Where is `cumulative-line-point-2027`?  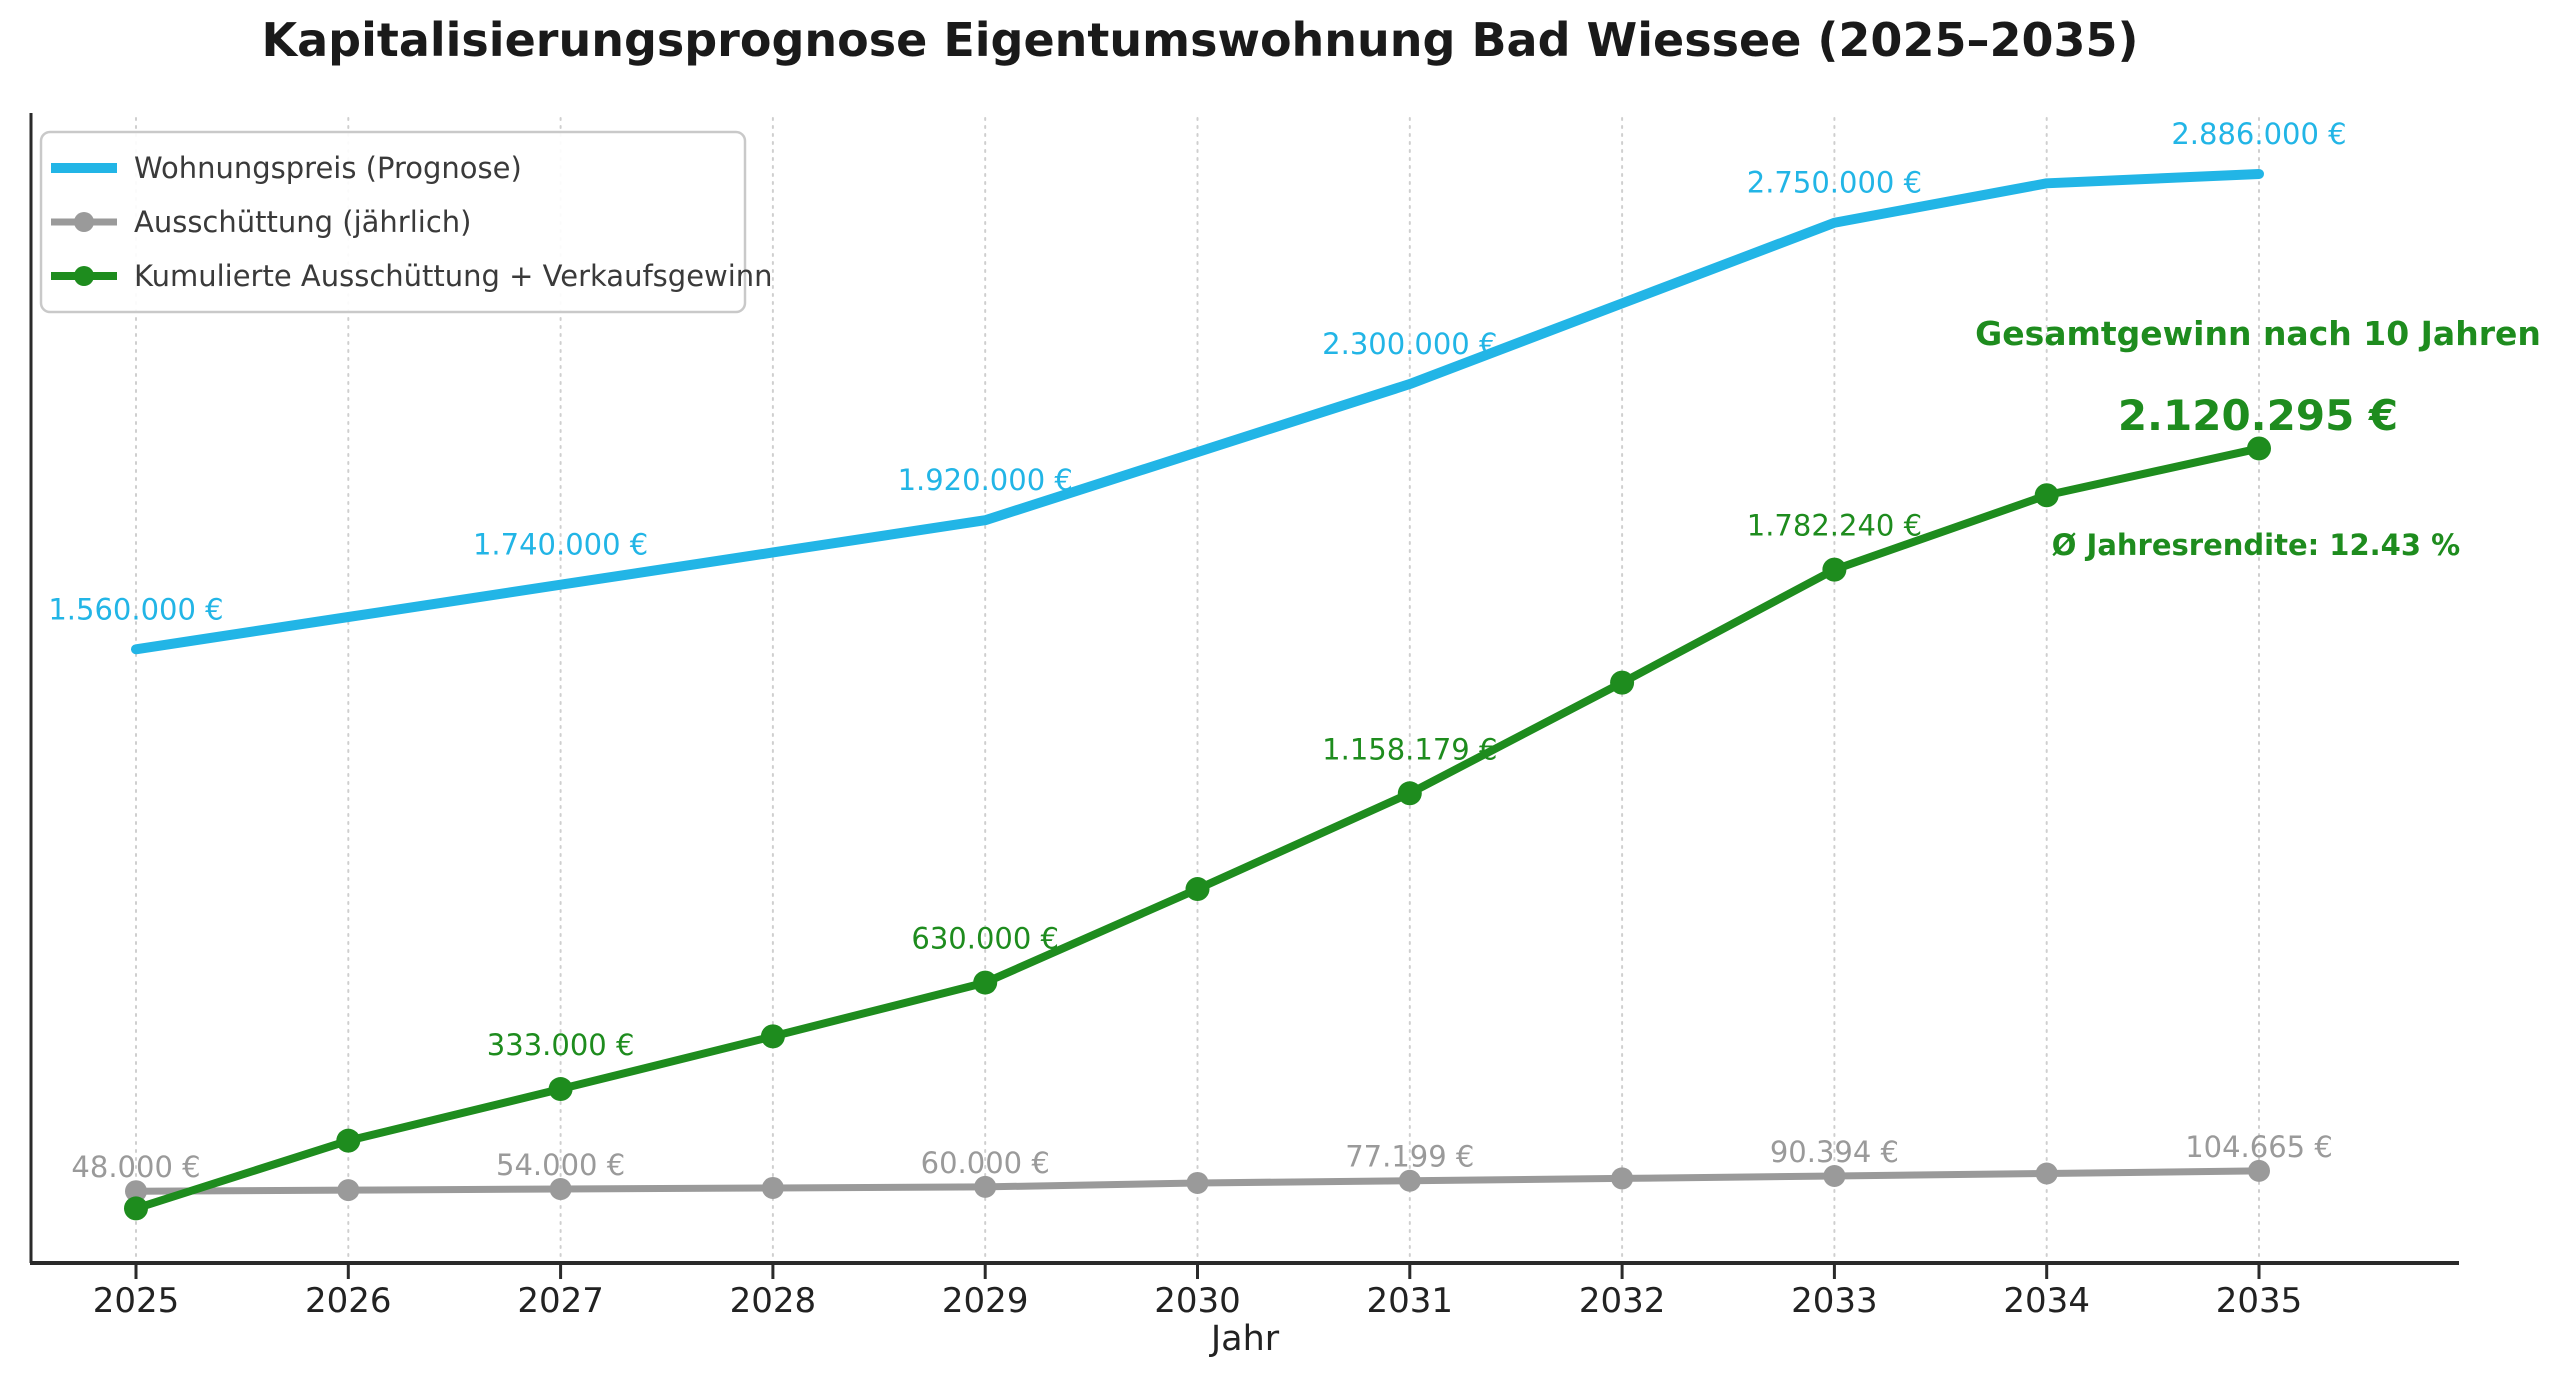 cumulative-line-point-2027 is located at coordinates (560, 1089).